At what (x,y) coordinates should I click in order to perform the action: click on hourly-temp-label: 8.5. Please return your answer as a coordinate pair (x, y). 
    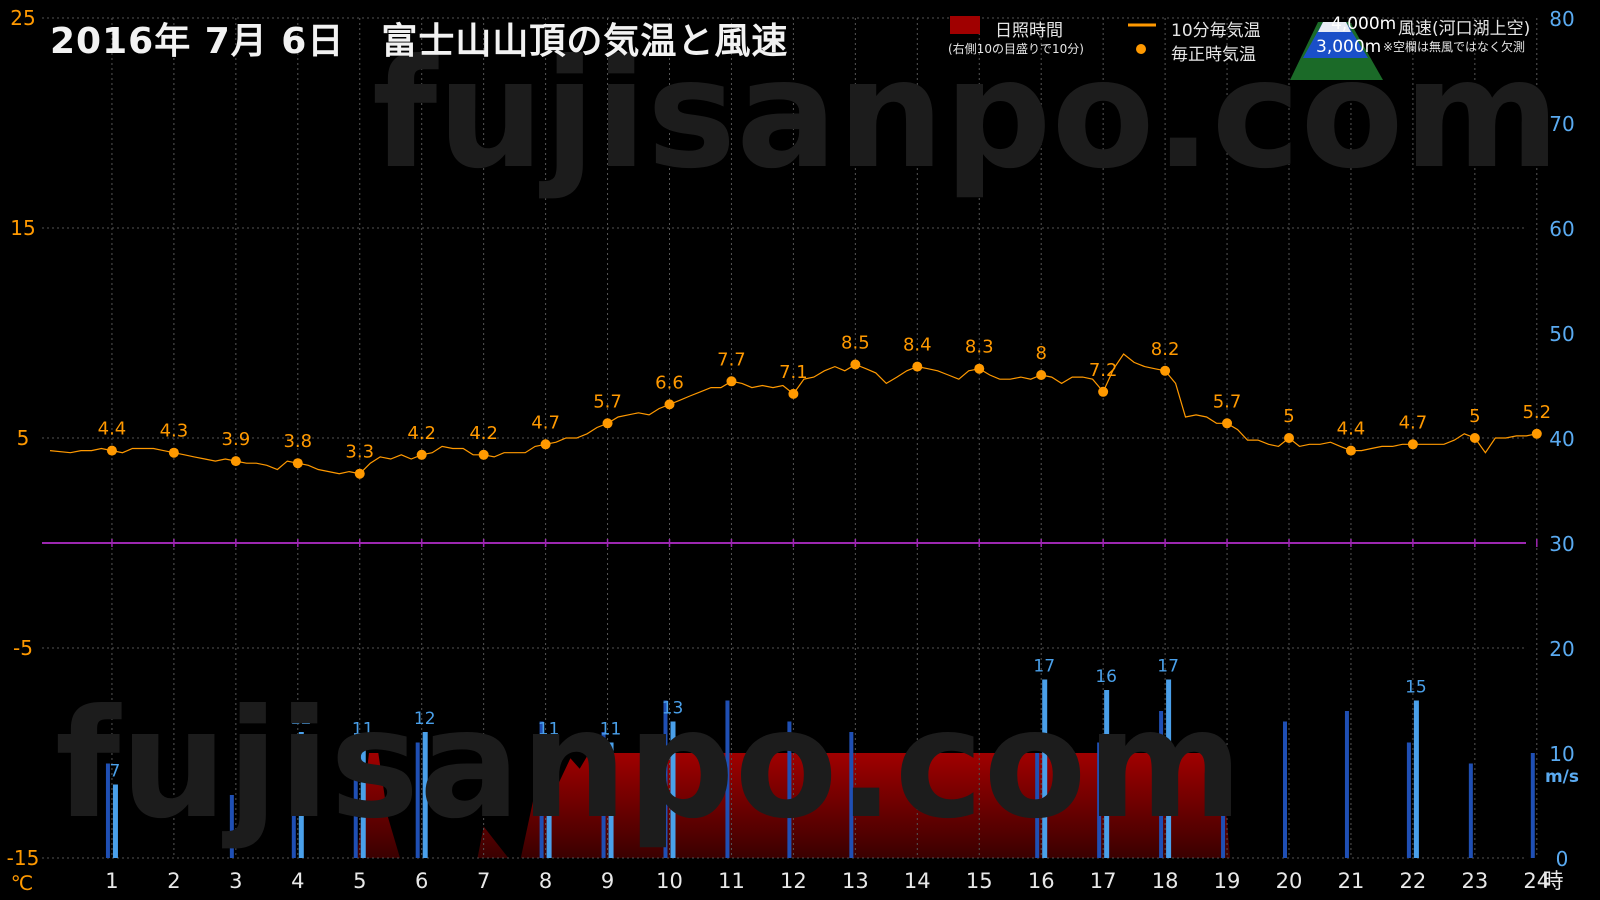
    Looking at the image, I should click on (855, 343).